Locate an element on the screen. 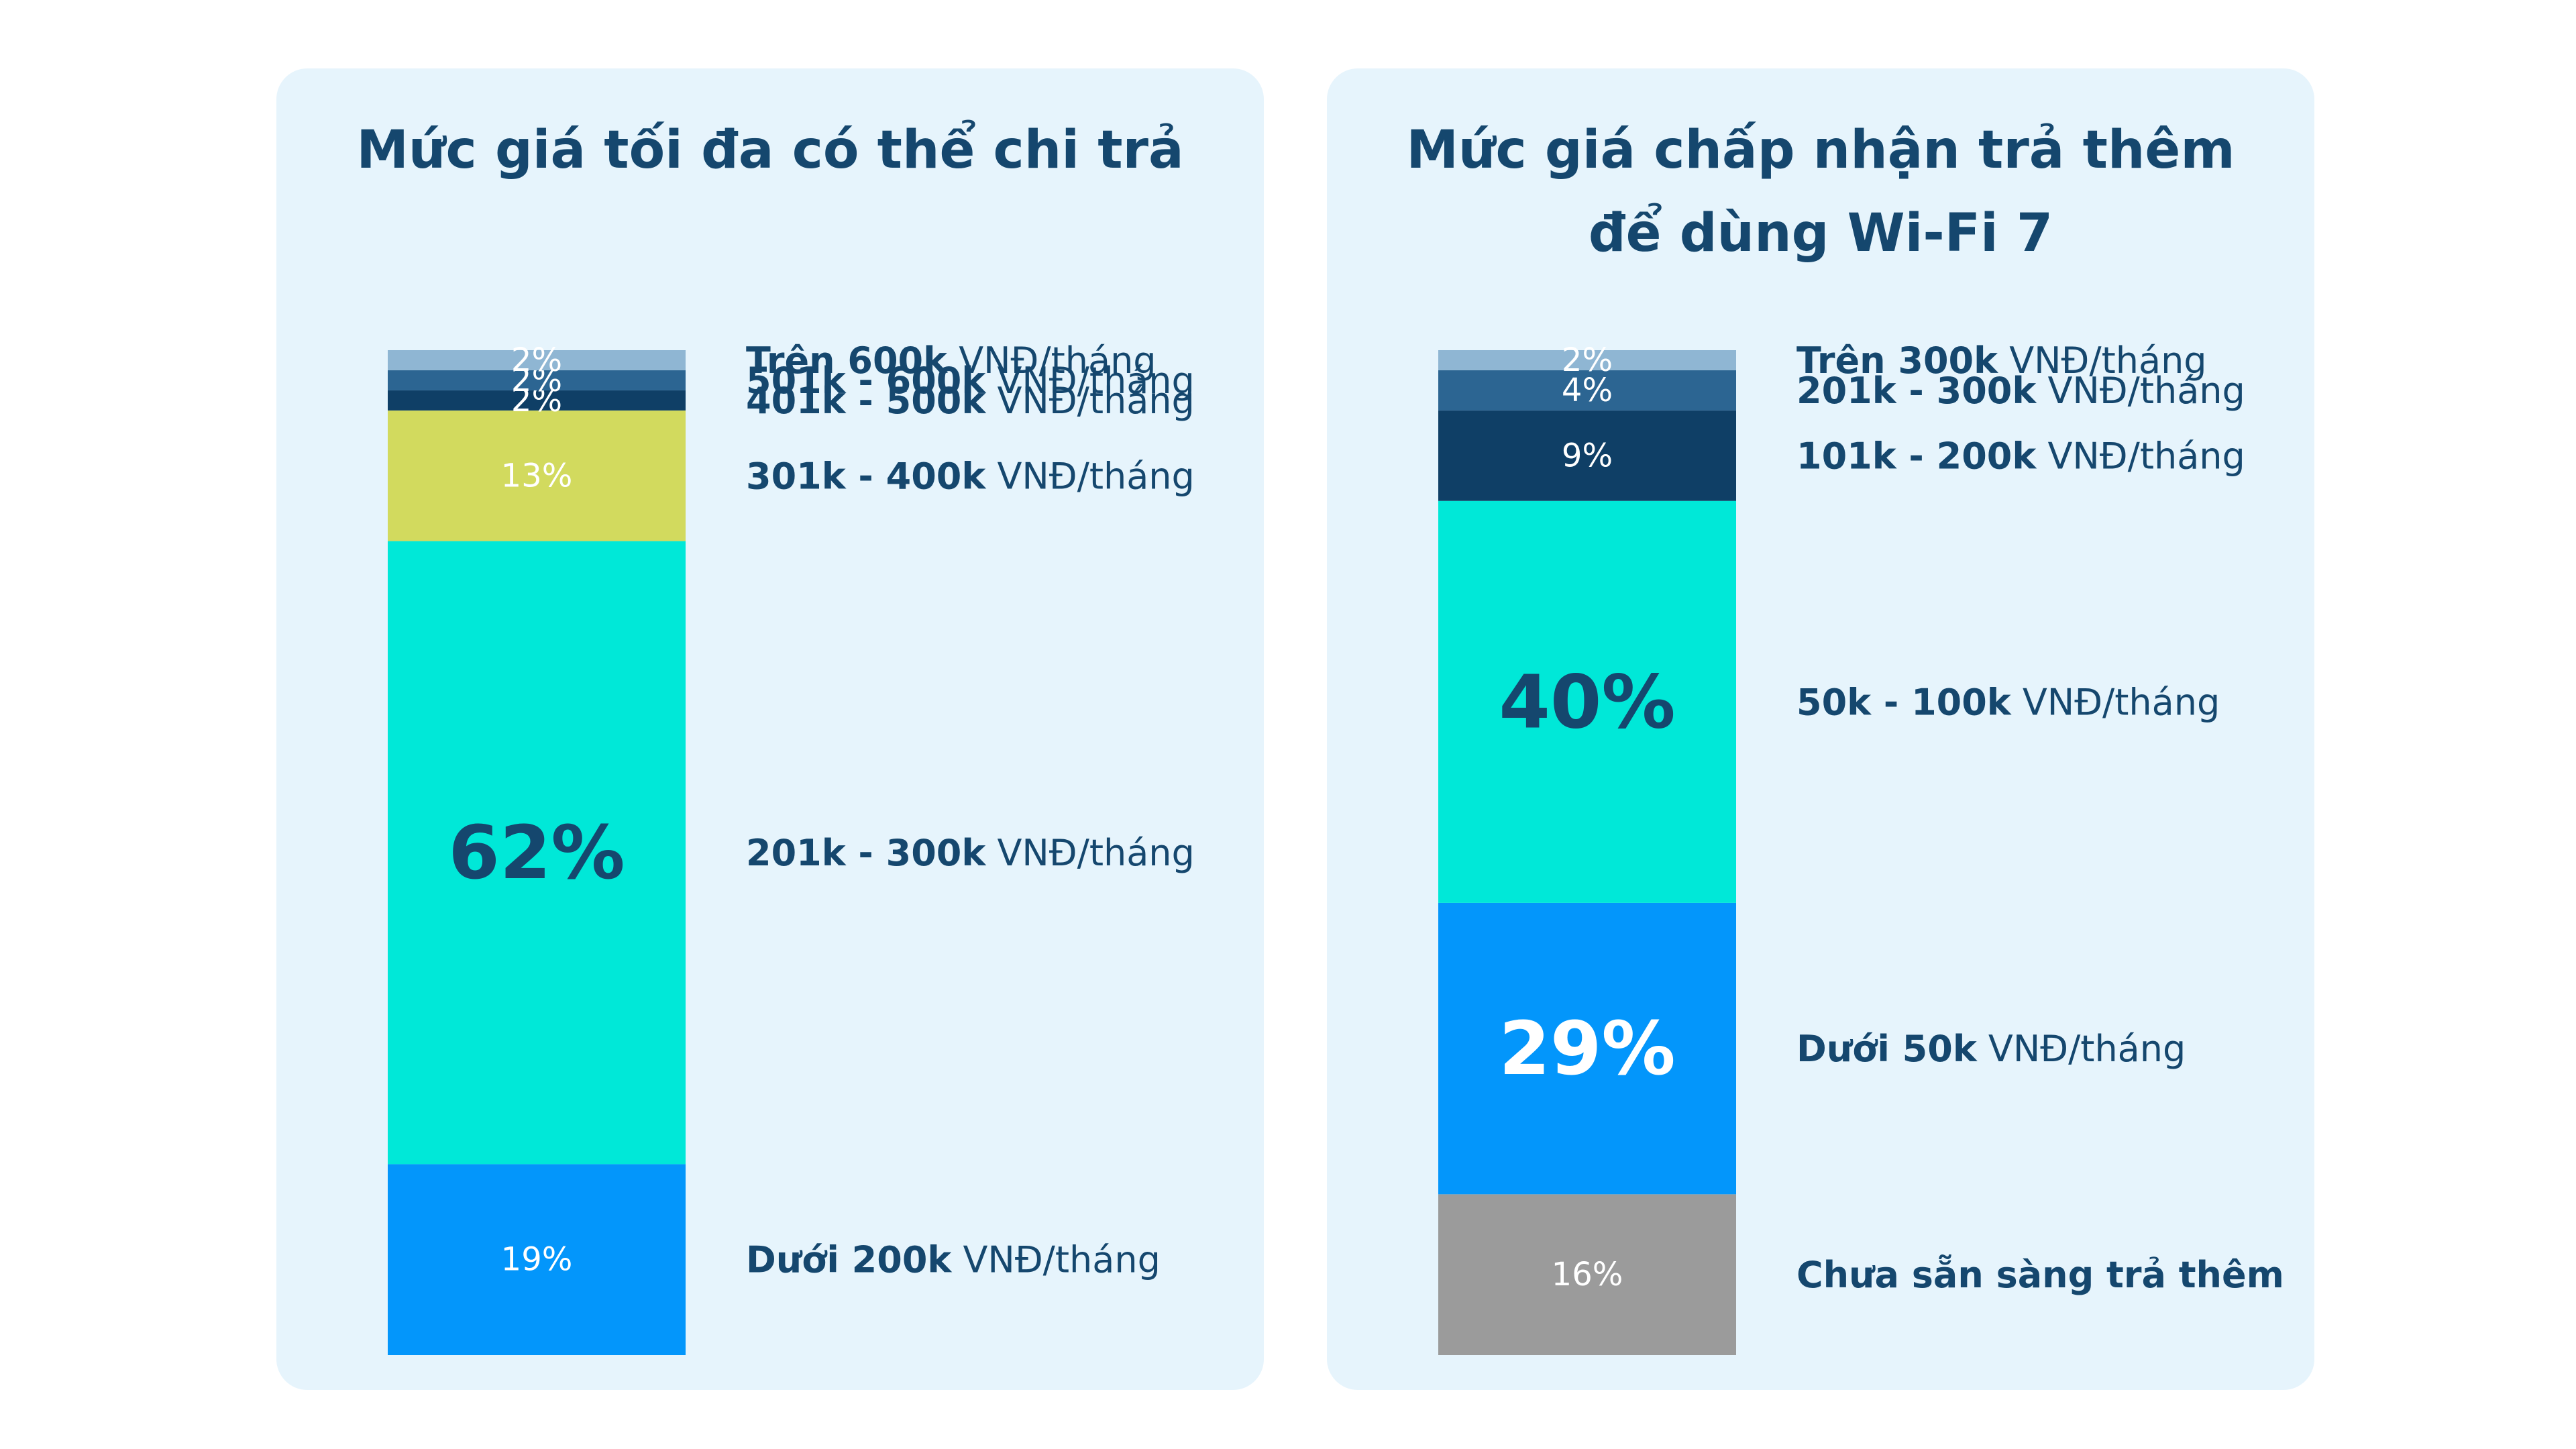 This screenshot has height=1449, width=2576. data-label-tren-600k: 2% is located at coordinates (536, 360).